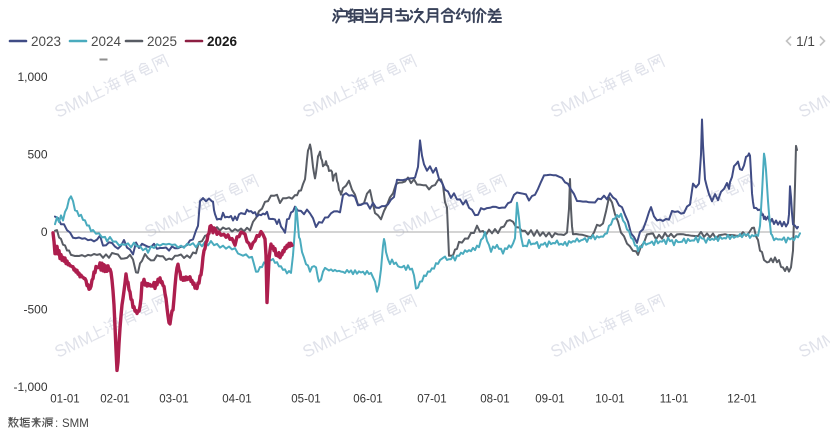 The image size is (830, 441). What do you see at coordinates (114, 400) in the screenshot?
I see `svg-text: 02-01` at bounding box center [114, 400].